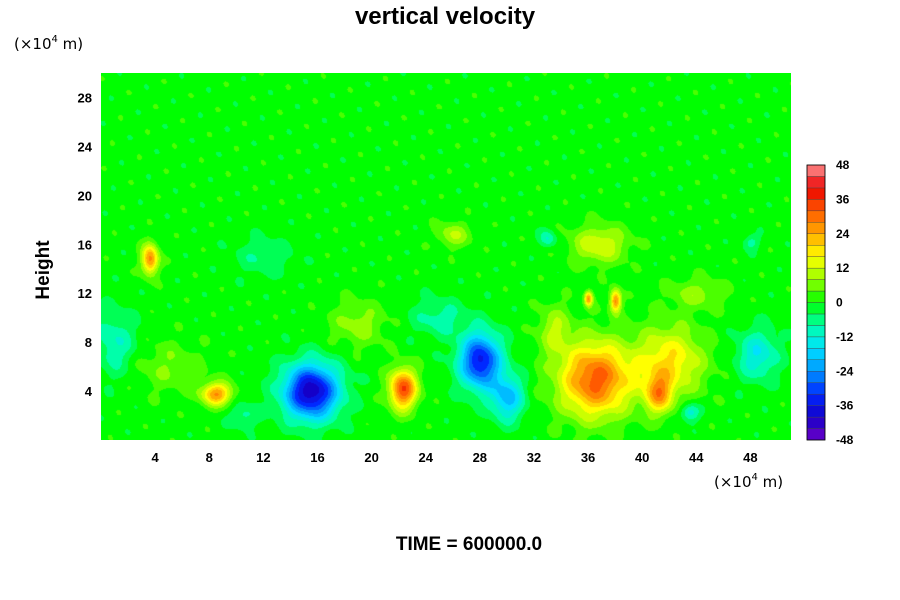 This screenshot has width=900, height=600. What do you see at coordinates (588, 457) in the screenshot?
I see `x-tick-label: 36` at bounding box center [588, 457].